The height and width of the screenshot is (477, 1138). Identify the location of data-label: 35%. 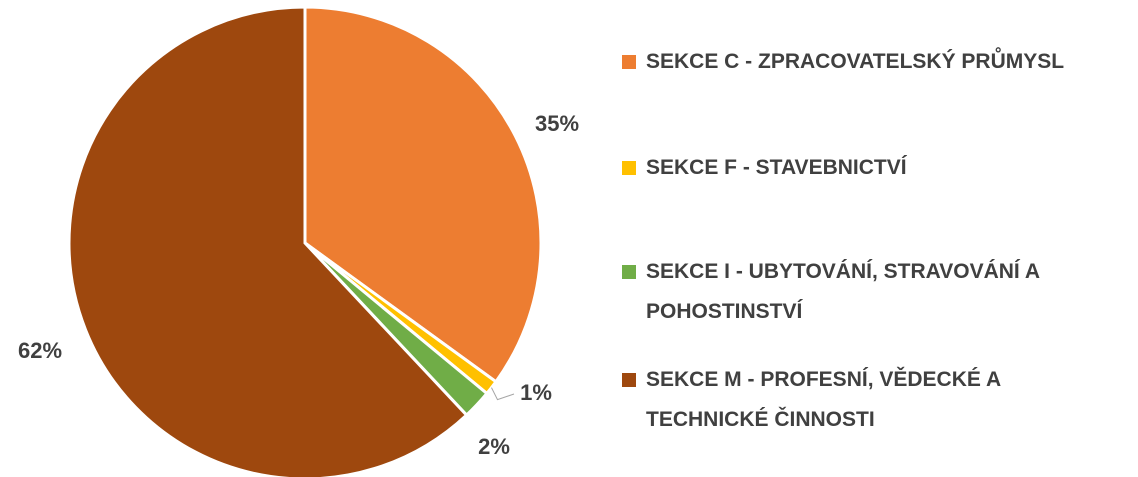
(557, 123).